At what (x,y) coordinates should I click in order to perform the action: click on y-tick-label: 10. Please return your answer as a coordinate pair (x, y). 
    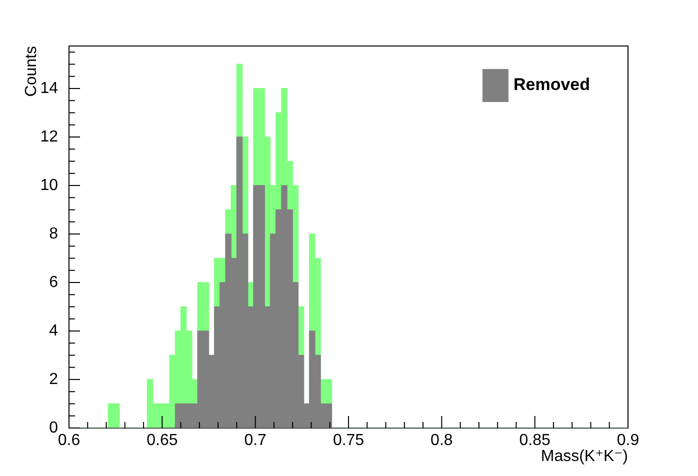
    Looking at the image, I should click on (49, 185).